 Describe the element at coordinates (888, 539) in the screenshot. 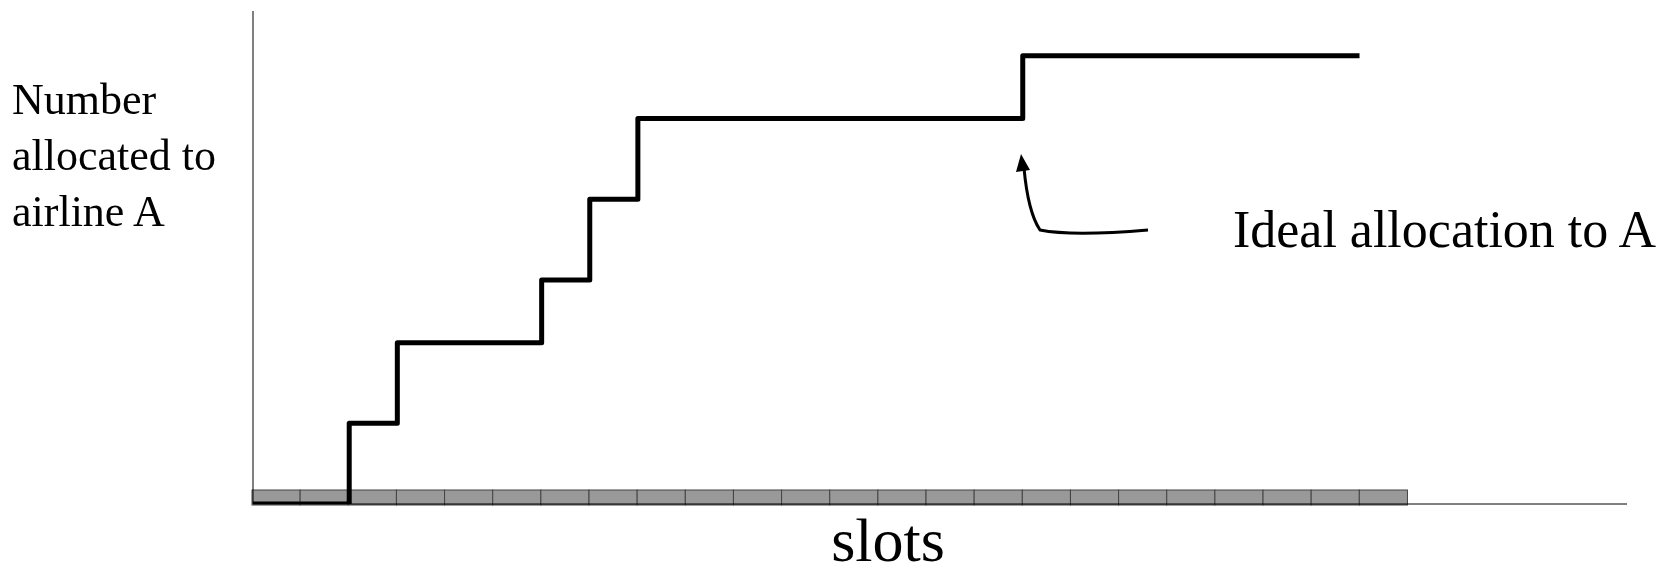

I see `x-axis-title: slots` at that location.